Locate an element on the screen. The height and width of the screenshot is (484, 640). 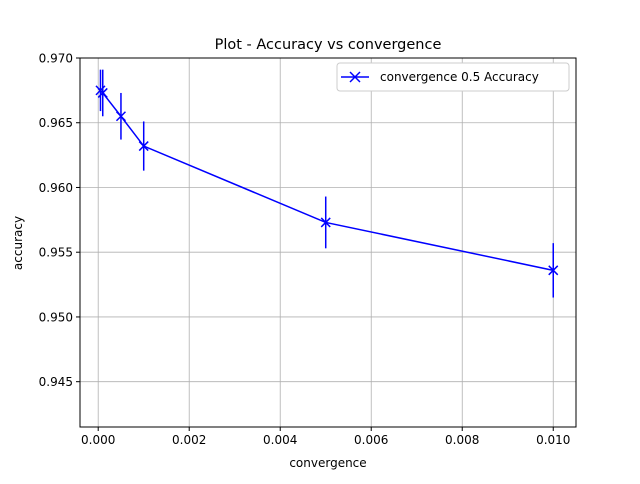
y-tick-label: 0.945 is located at coordinates (56, 382).